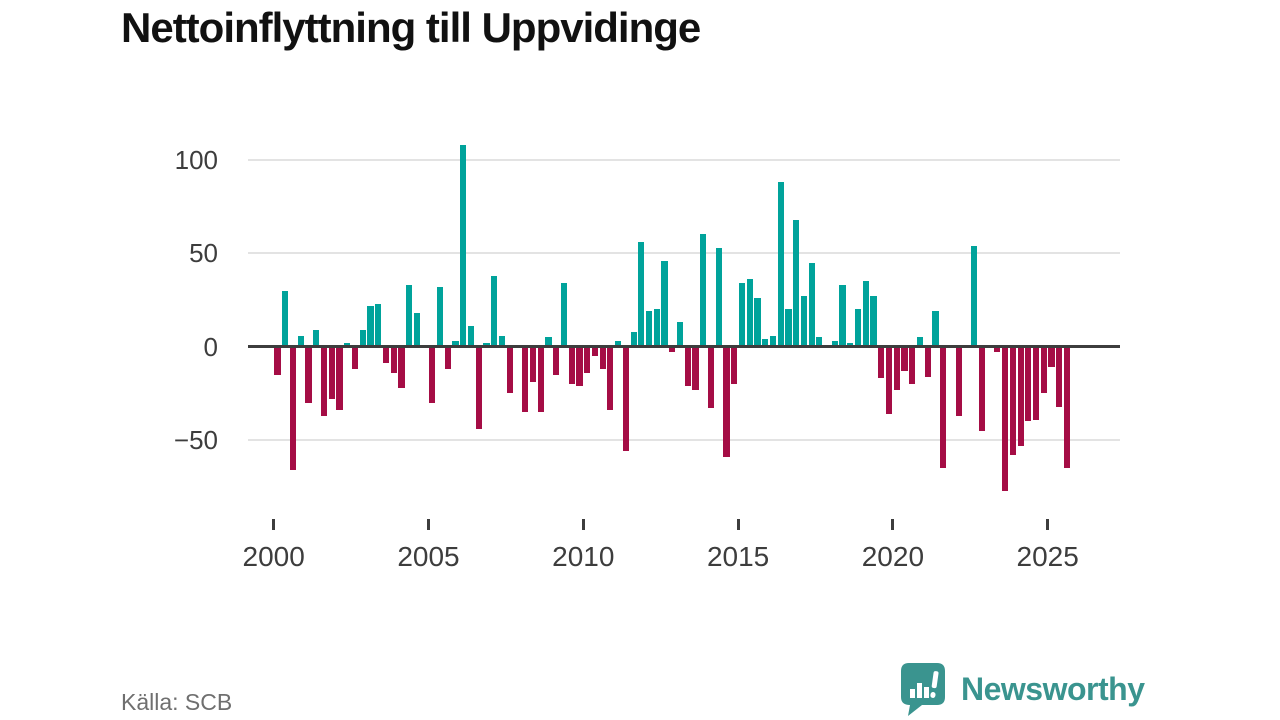  I want to click on bar-2001-q4, so click(331, 373).